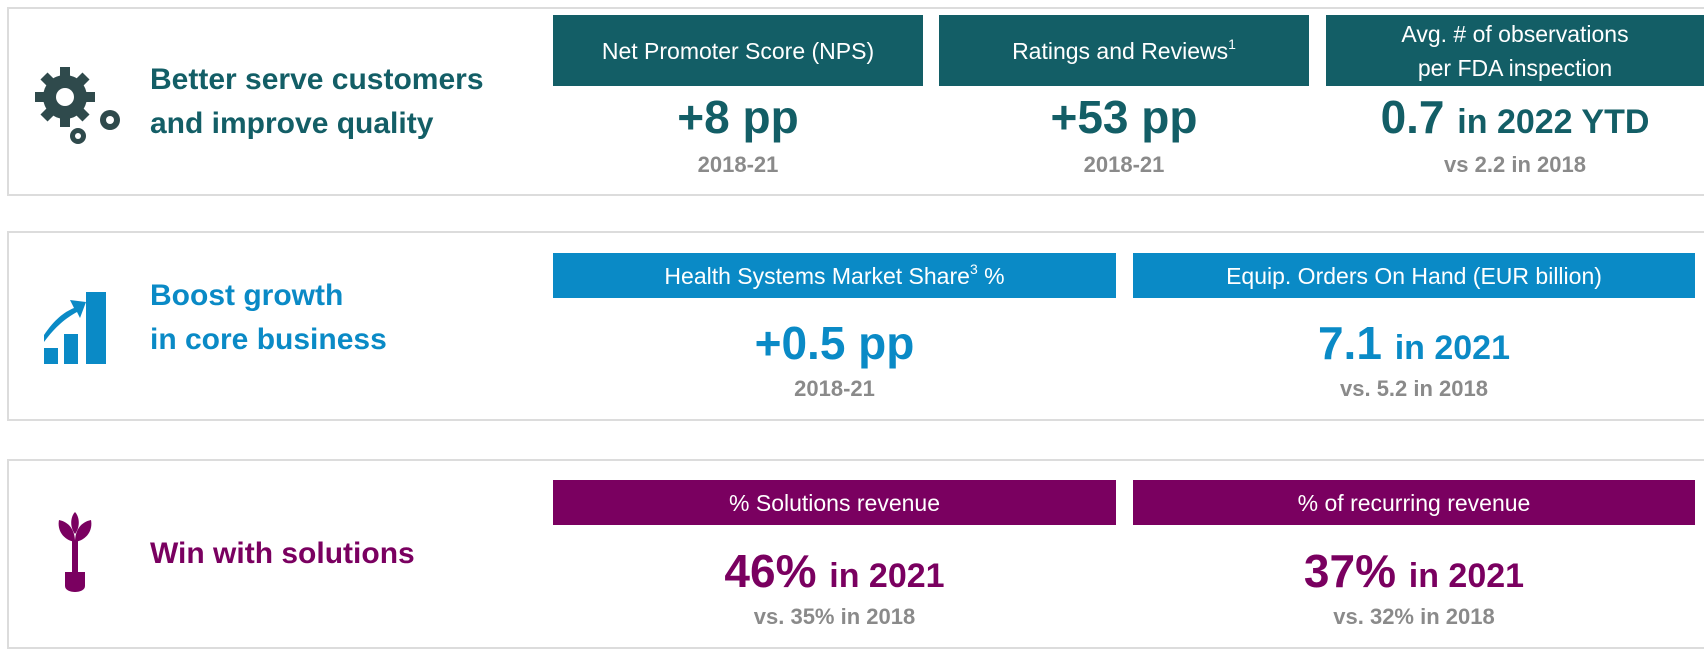 The height and width of the screenshot is (649, 1704). What do you see at coordinates (75, 328) in the screenshot?
I see `growth-icon` at bounding box center [75, 328].